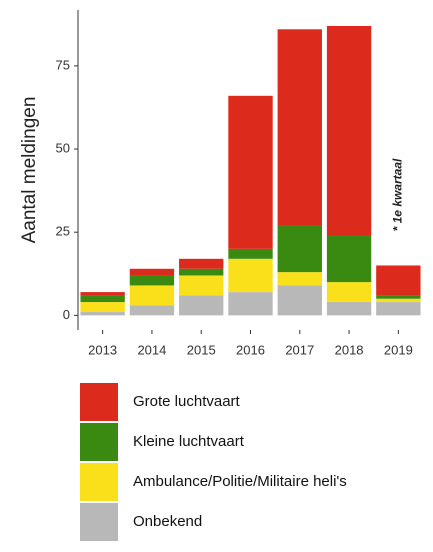 The height and width of the screenshot is (552, 433). I want to click on legend-label: Onbekend, so click(167, 521).